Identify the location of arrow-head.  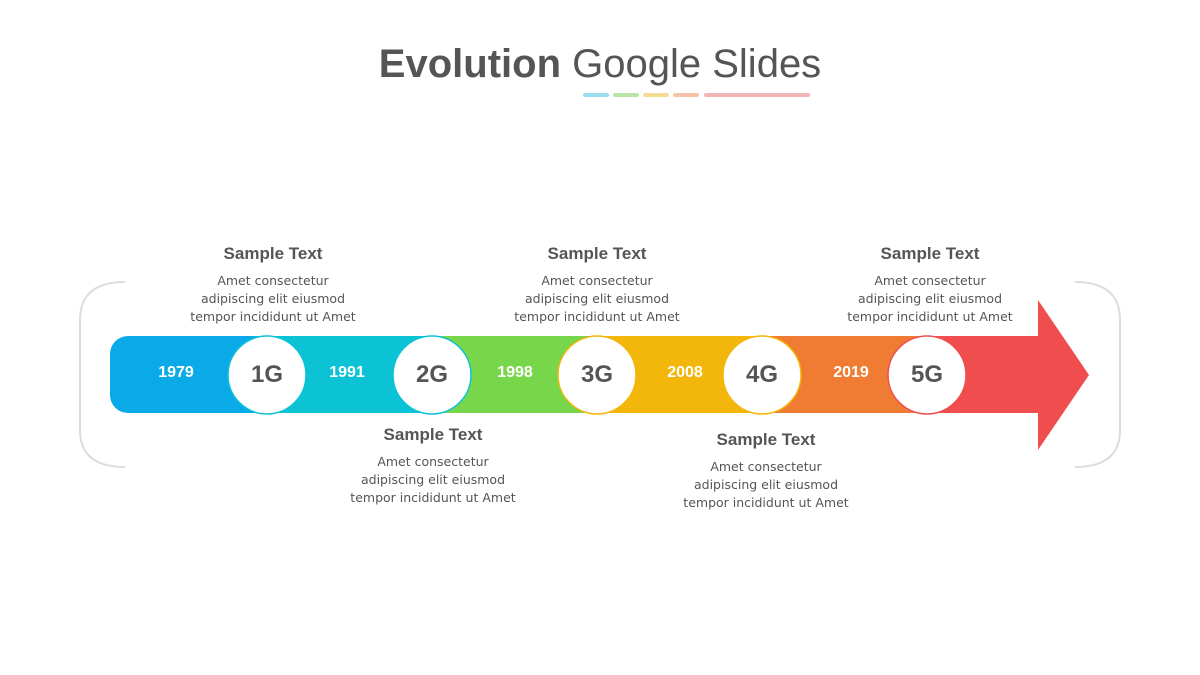
(1063, 375).